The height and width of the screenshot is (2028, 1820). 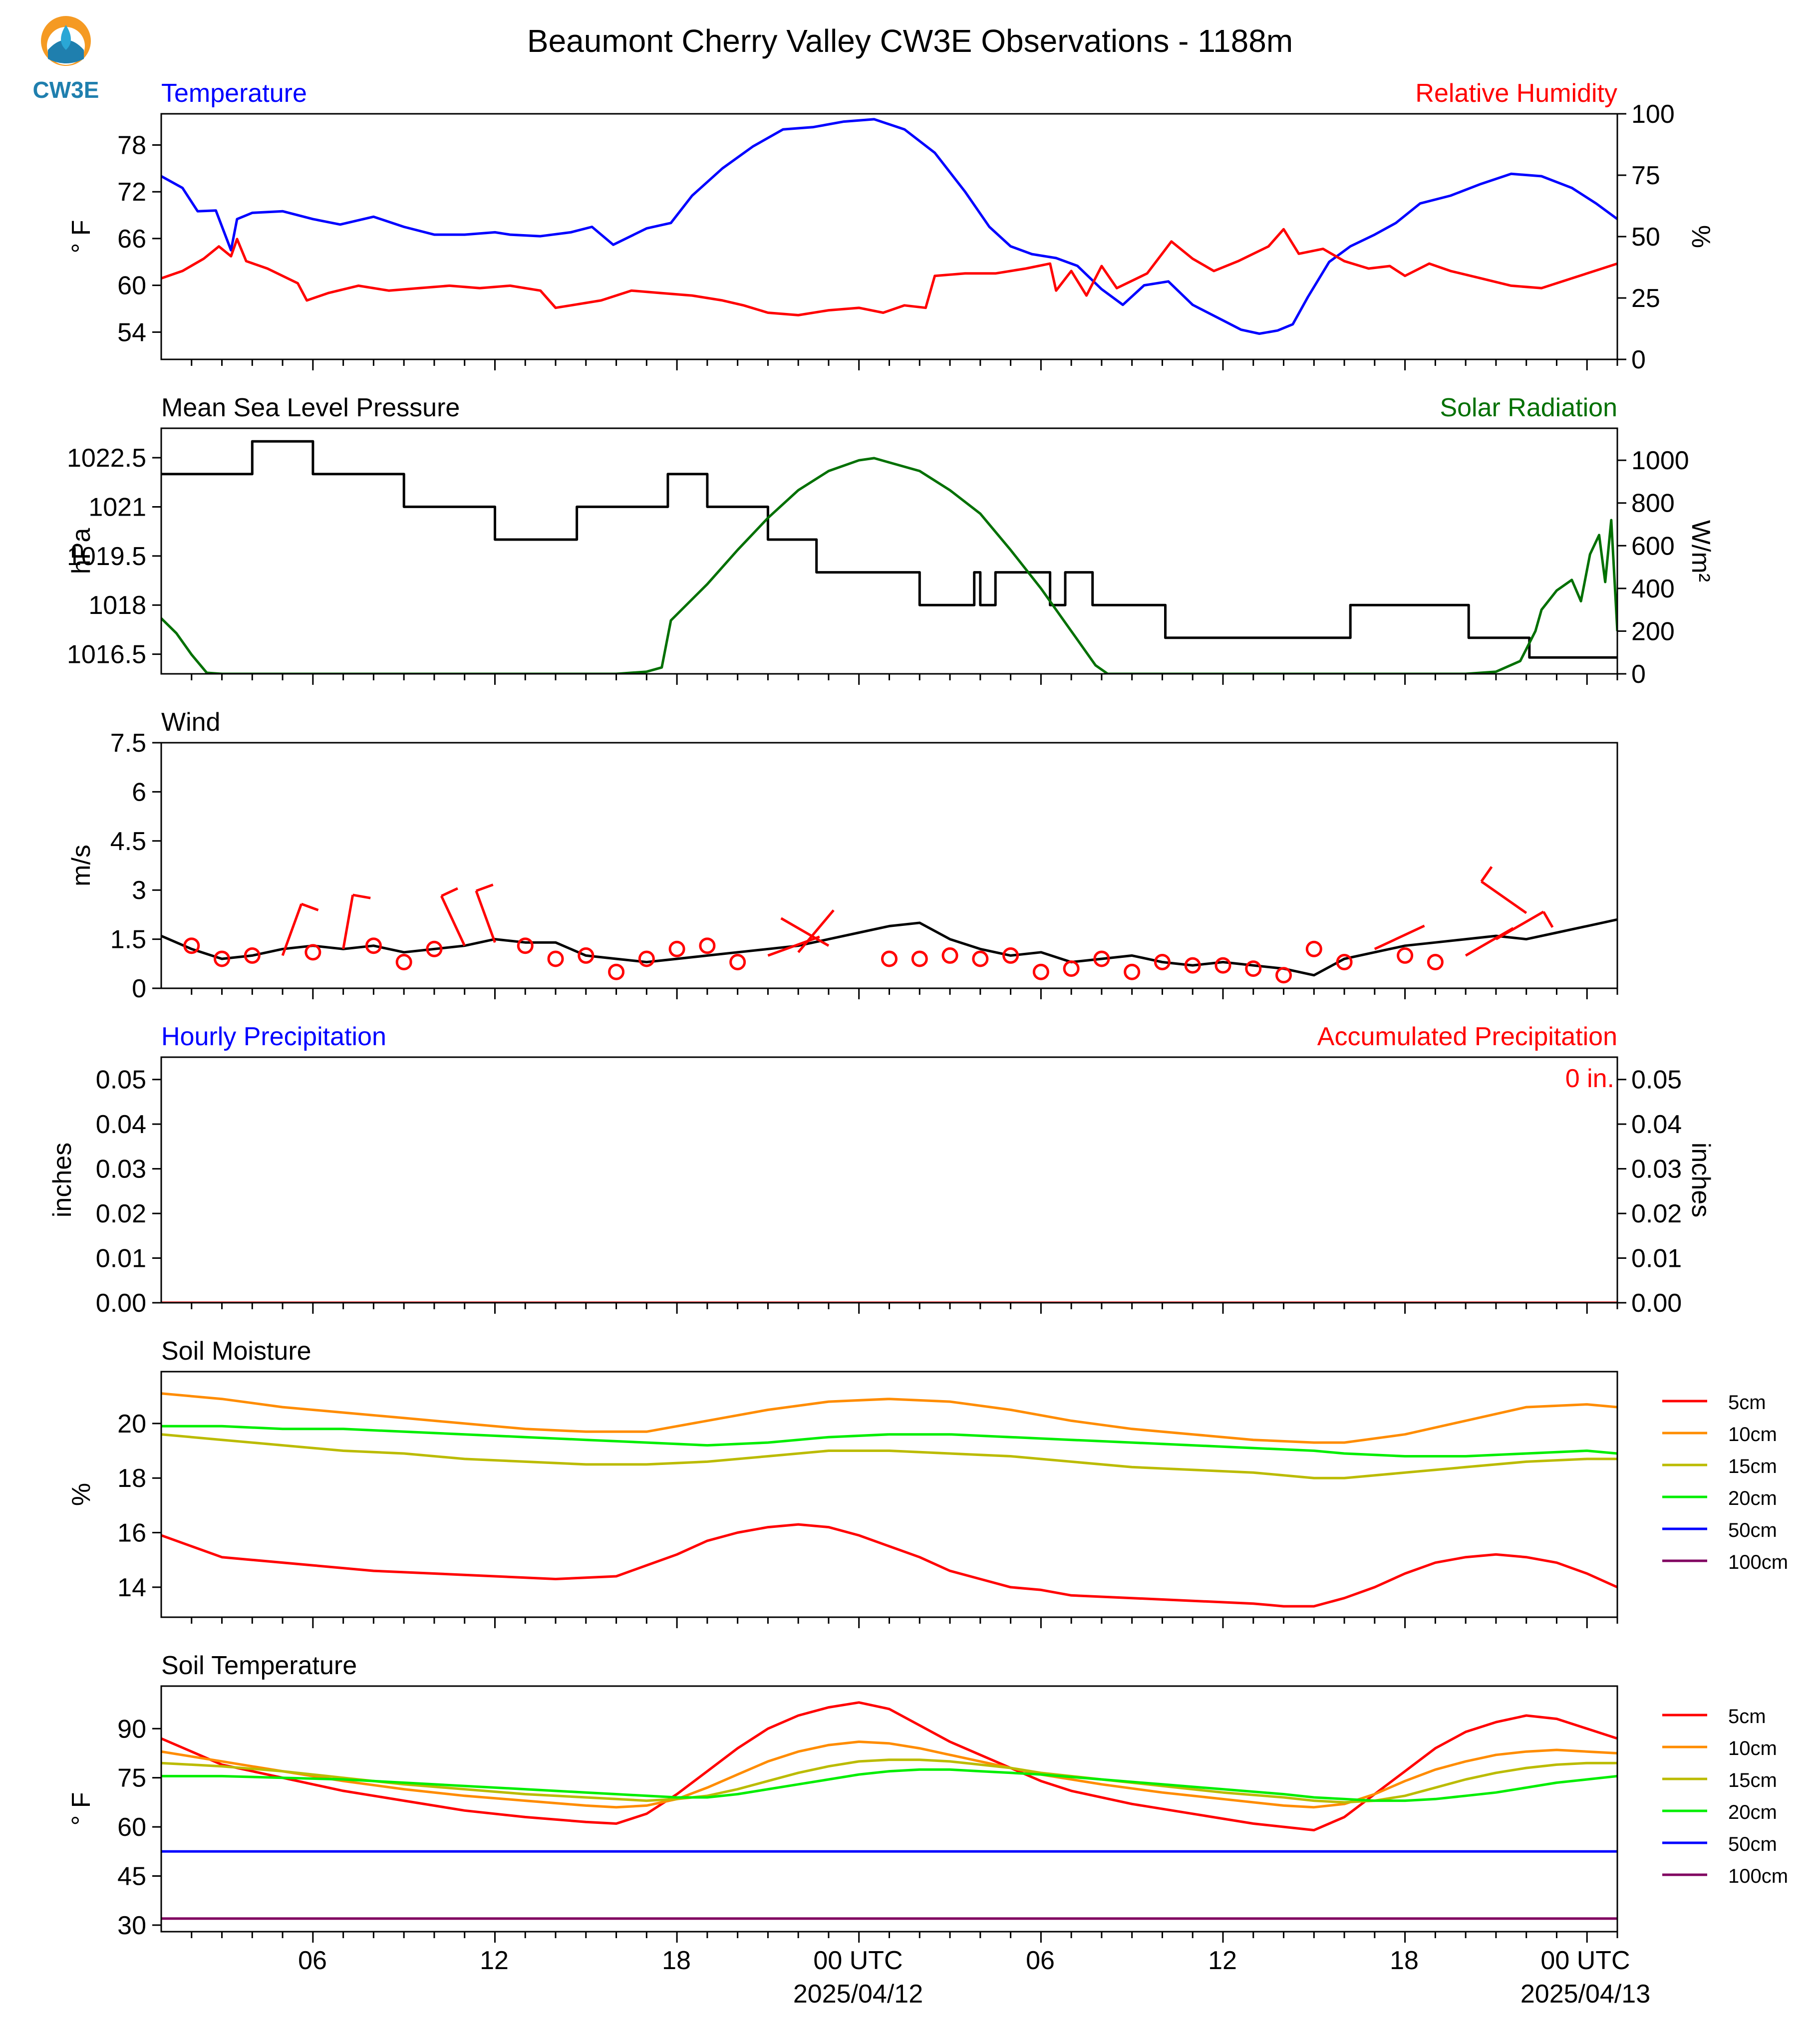 What do you see at coordinates (81, 865) in the screenshot?
I see `y-axis-label-left: m/s` at bounding box center [81, 865].